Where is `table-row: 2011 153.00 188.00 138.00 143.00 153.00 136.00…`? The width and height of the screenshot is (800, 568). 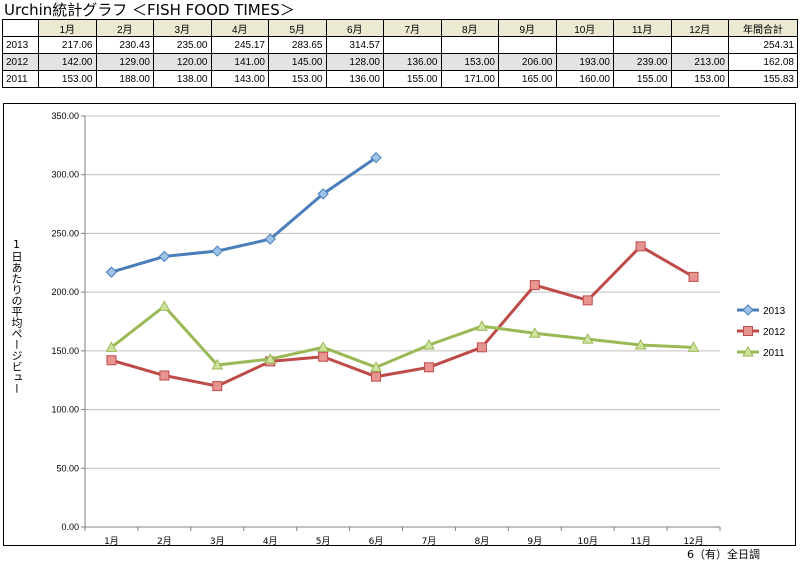
table-row: 2011 153.00 188.00 138.00 143.00 153.00 136.00… is located at coordinates (400, 79).